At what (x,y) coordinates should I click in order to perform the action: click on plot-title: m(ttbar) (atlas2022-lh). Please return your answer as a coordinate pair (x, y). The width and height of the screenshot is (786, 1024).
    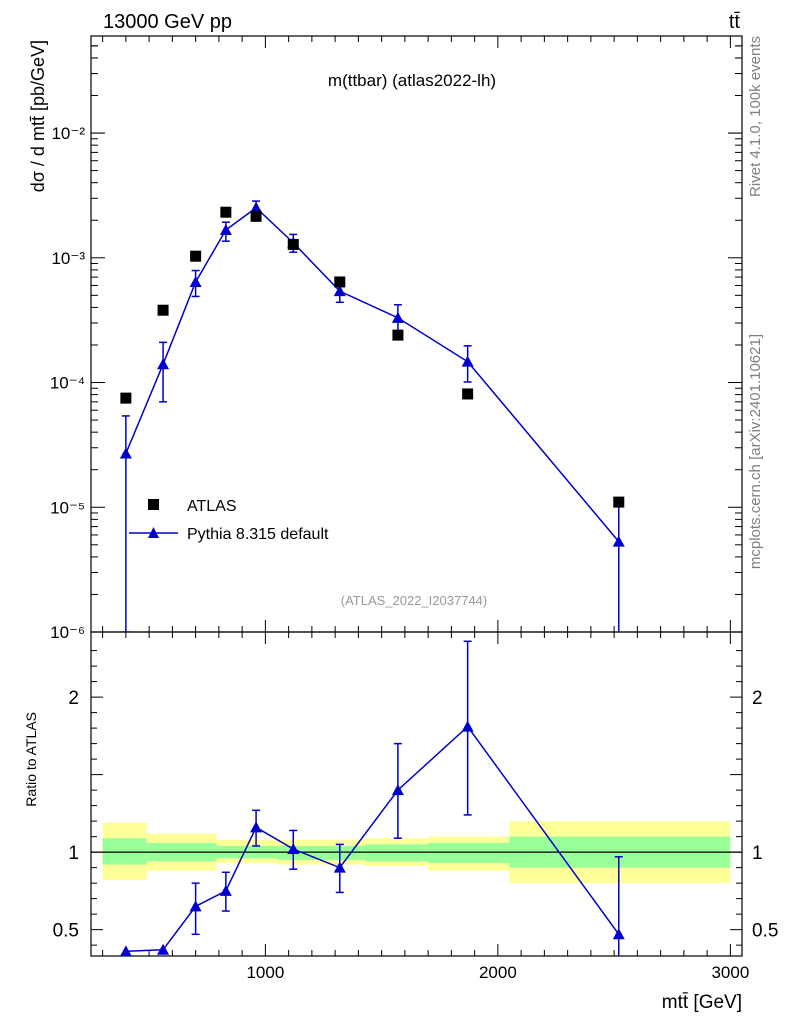
    Looking at the image, I should click on (412, 80).